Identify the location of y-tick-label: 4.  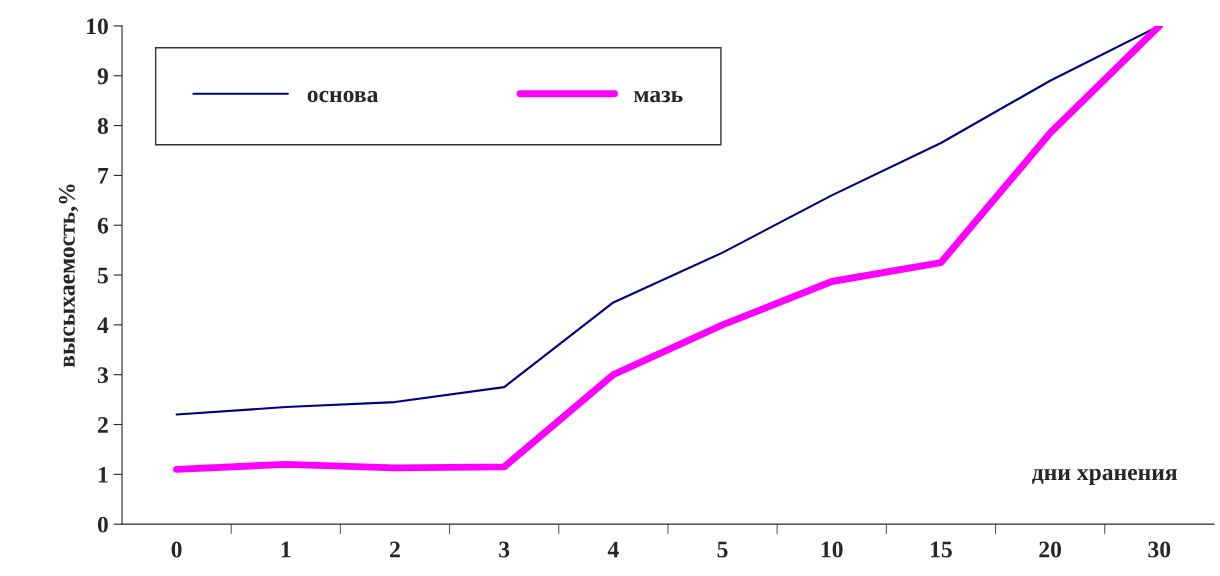
(103, 325).